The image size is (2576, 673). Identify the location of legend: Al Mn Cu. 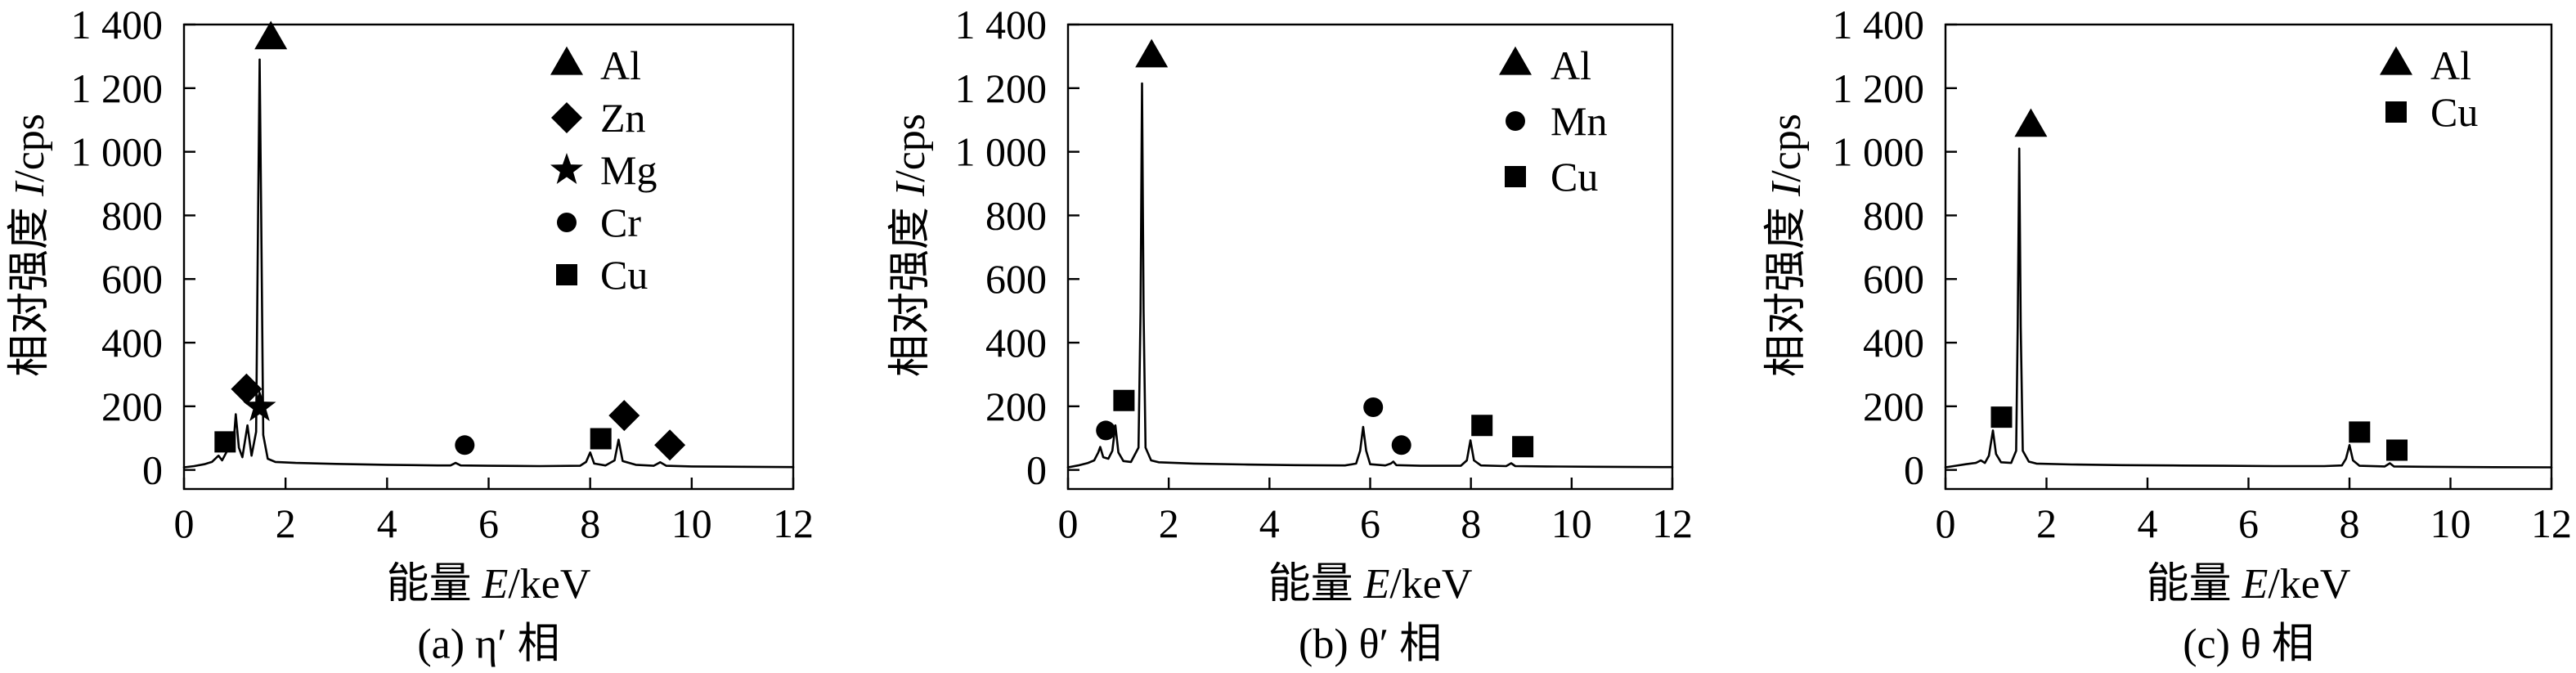
(1553, 122).